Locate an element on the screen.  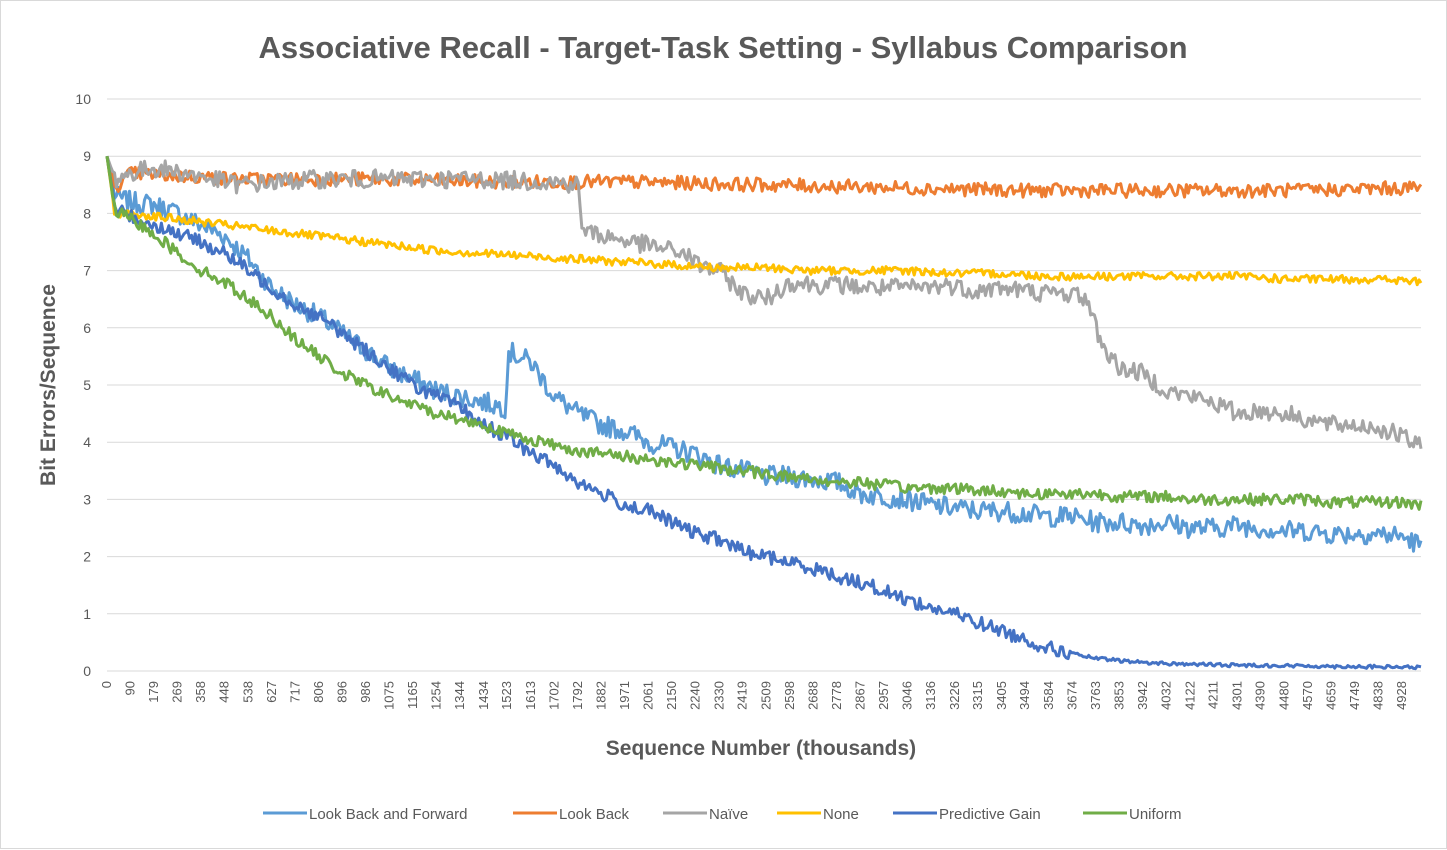
x-tick-label: 3136 is located at coordinates (930, 695).